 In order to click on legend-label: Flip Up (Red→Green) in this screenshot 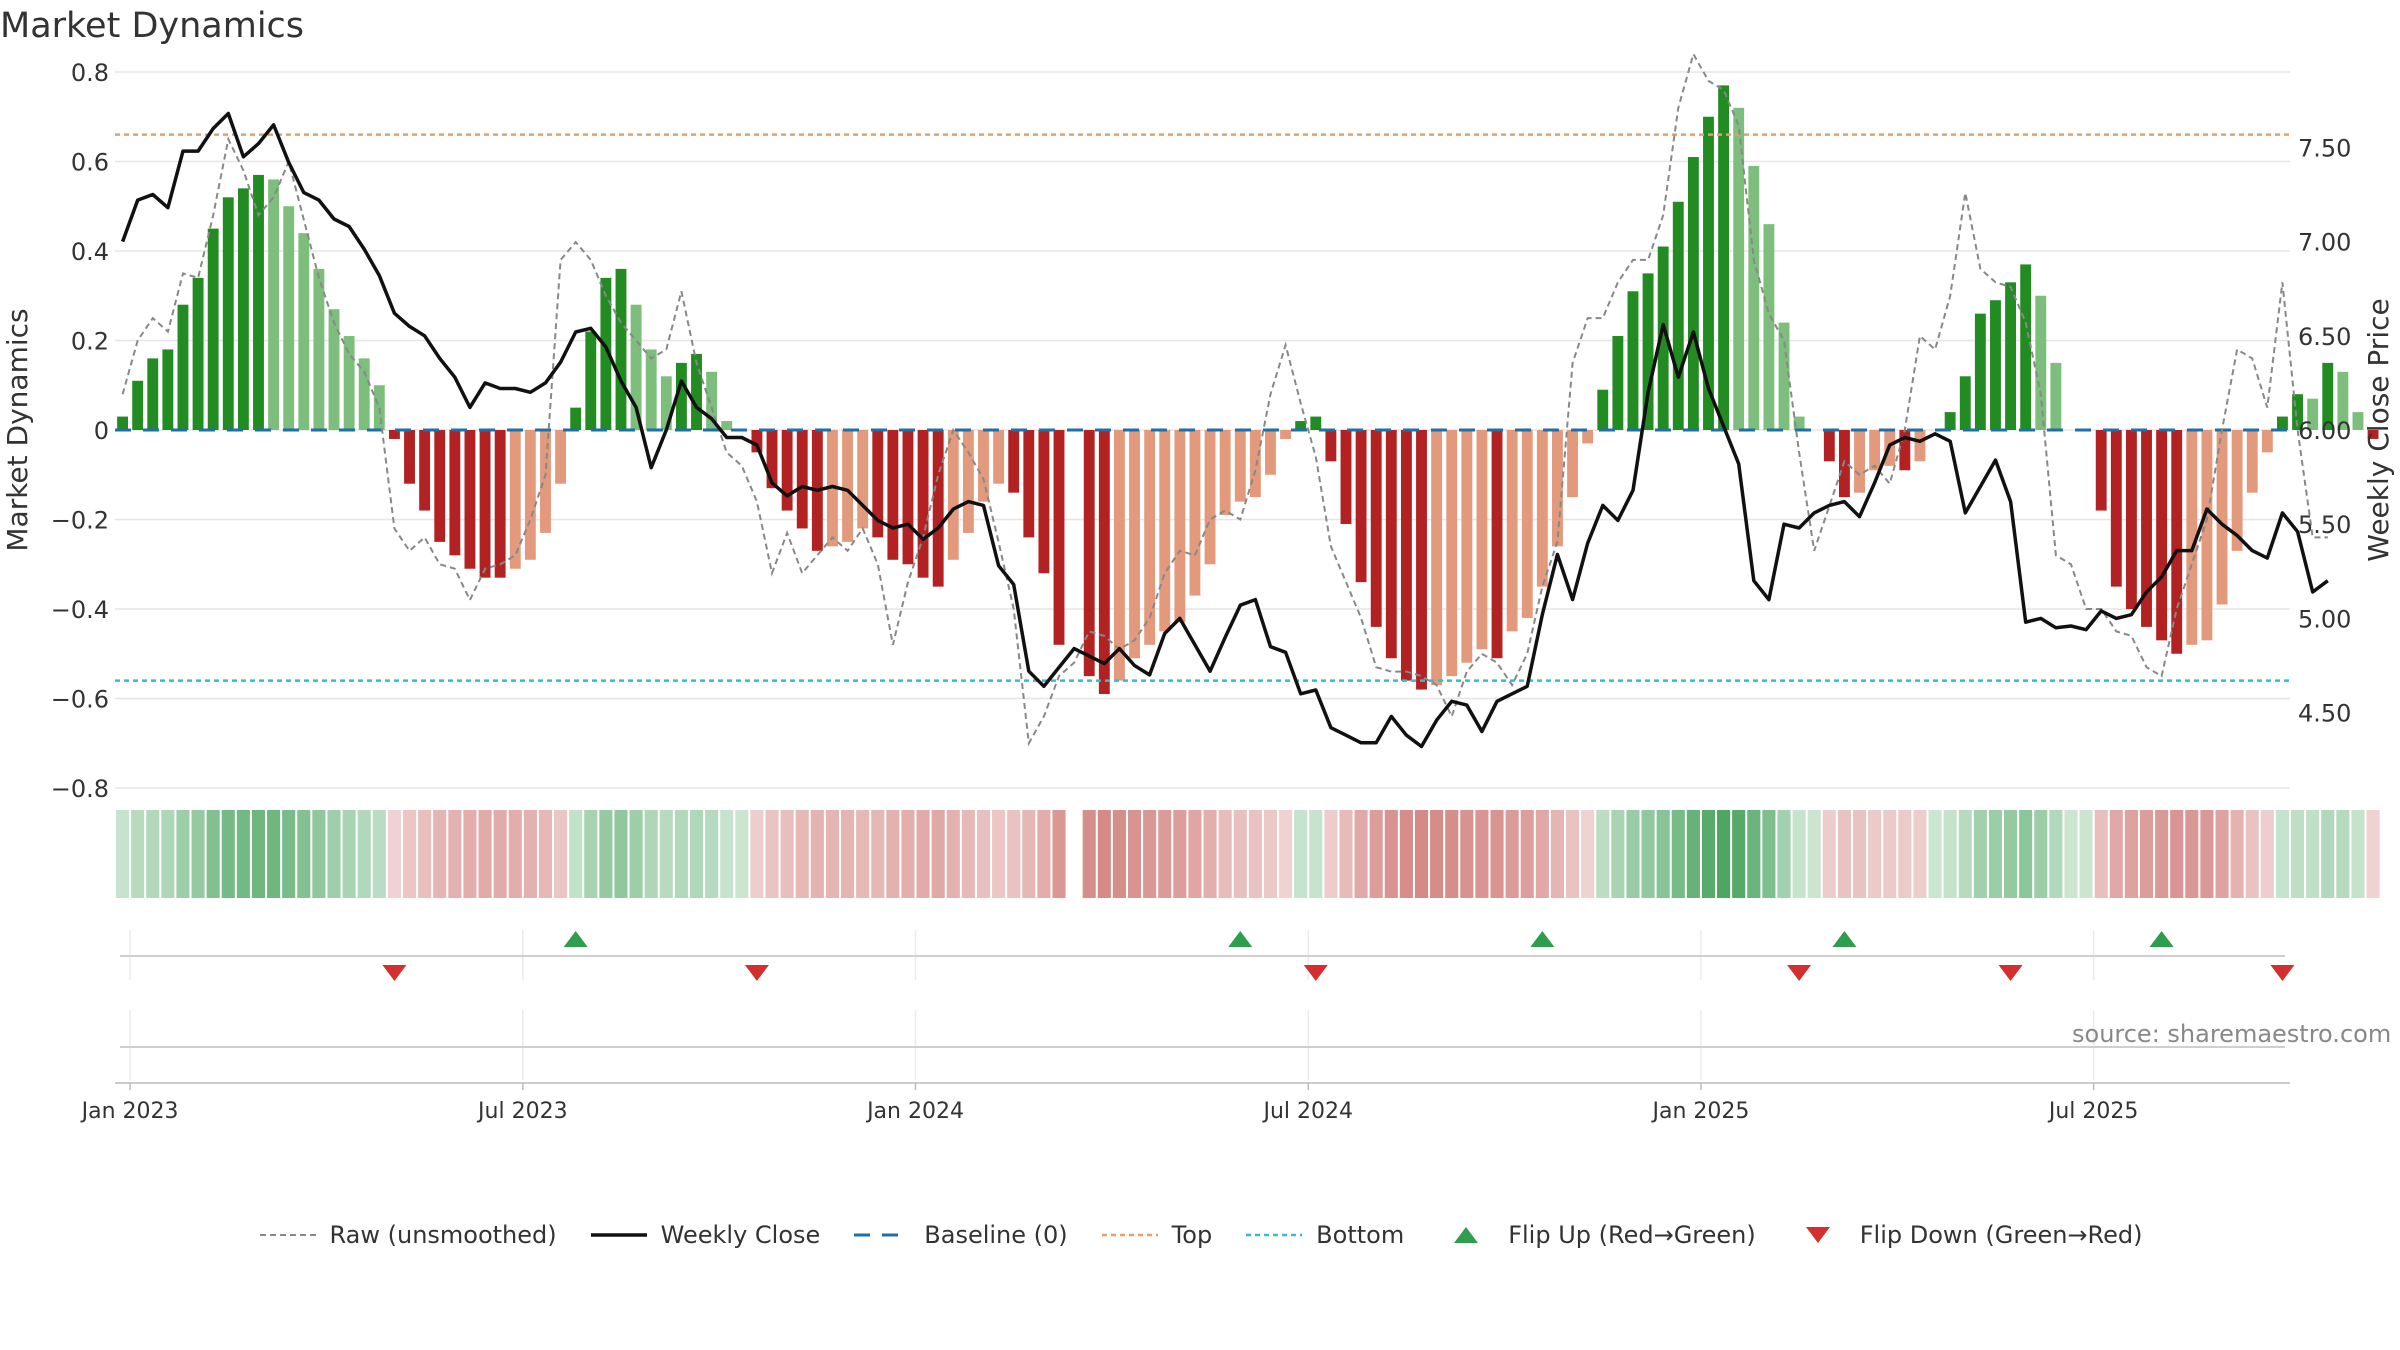, I will do `click(1632, 1235)`.